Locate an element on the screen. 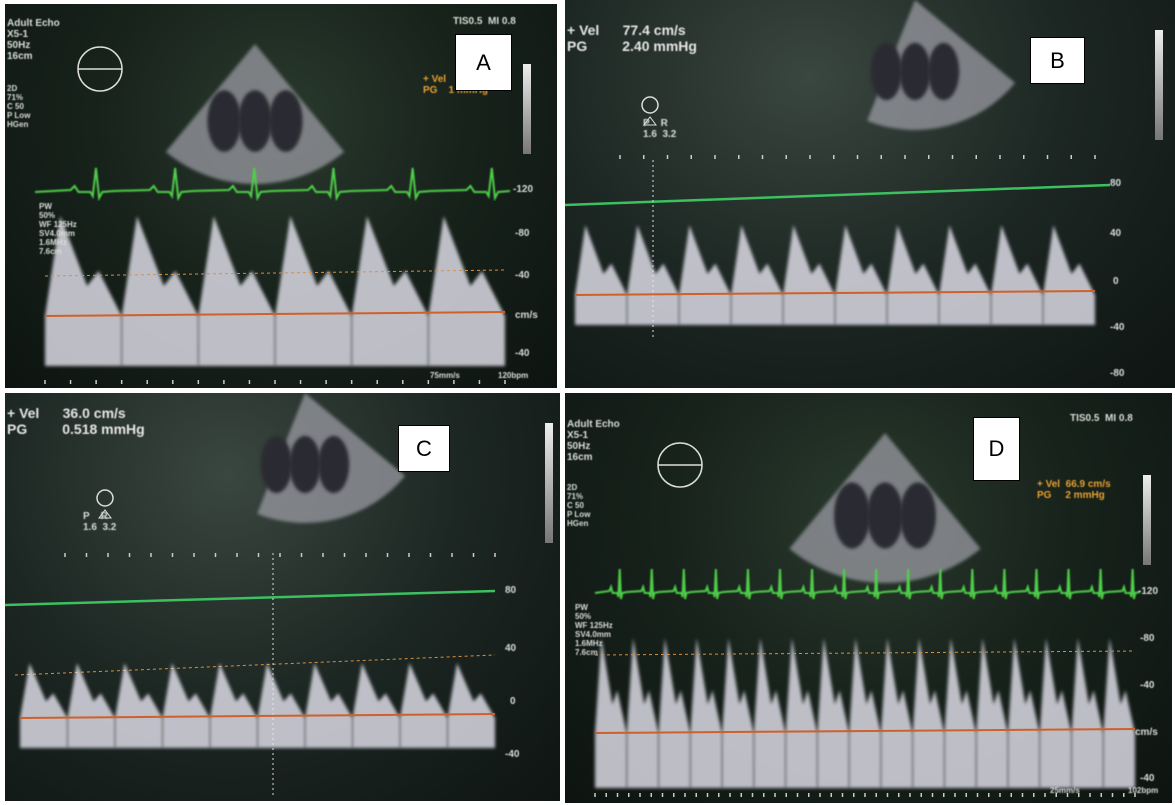 The image size is (1175, 805). measurement-readout: + Vel 77.4 cm/s PG 2.40 mmHg is located at coordinates (632, 38).